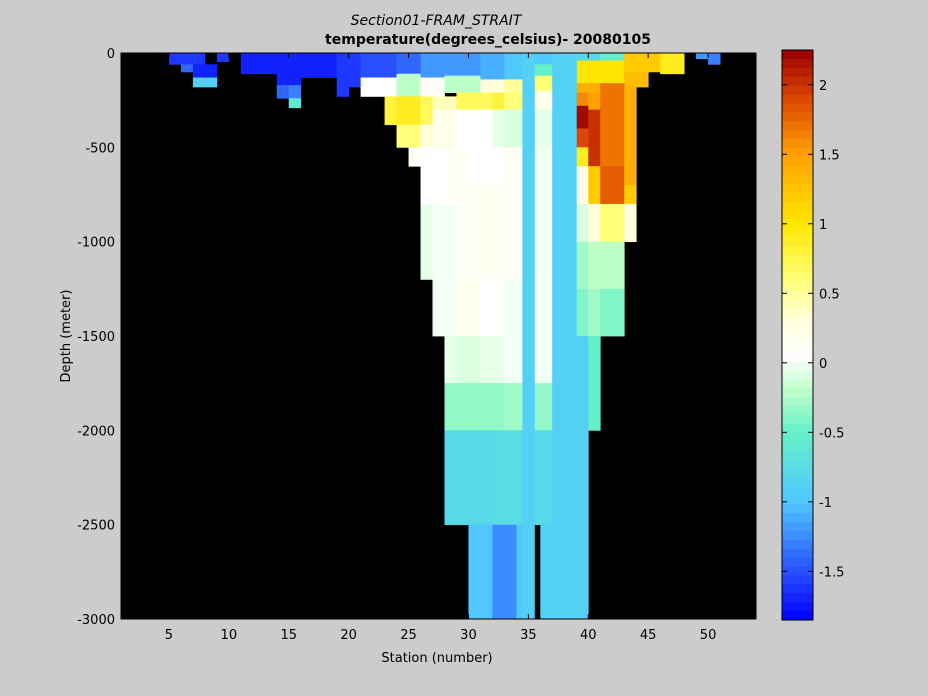 This screenshot has height=696, width=928. What do you see at coordinates (829, 155) in the screenshot?
I see `colorbar-tick-label: 1.5` at bounding box center [829, 155].